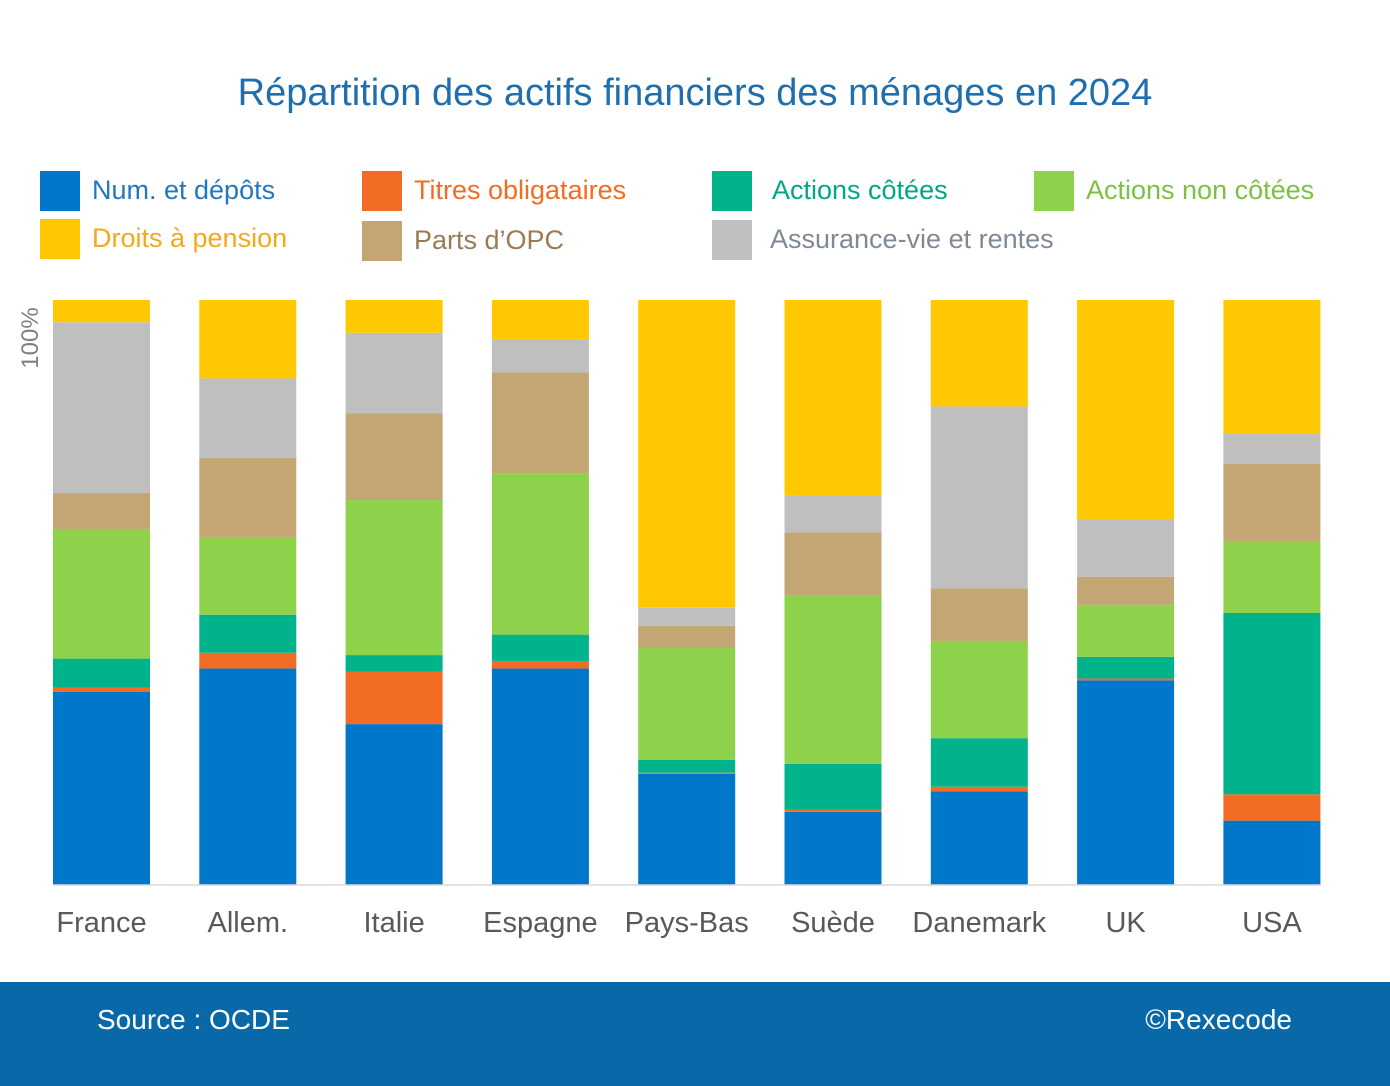 Image resolution: width=1390 pixels, height=1086 pixels. Describe the element at coordinates (695, 1034) in the screenshot. I see `footer-bar: Source : OCDE ©Rexecode` at that location.